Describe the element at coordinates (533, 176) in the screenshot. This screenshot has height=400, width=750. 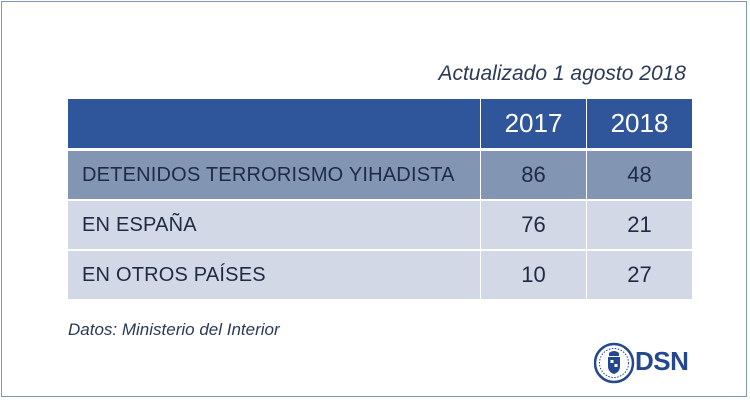
I see `data-cell: 86` at that location.